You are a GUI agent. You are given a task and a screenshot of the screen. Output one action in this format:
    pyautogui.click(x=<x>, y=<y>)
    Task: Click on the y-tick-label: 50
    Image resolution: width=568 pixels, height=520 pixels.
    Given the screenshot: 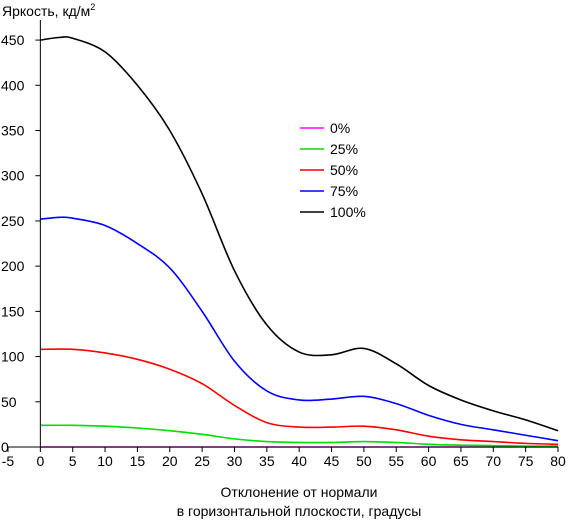 What is the action you would take?
    pyautogui.click(x=9, y=402)
    